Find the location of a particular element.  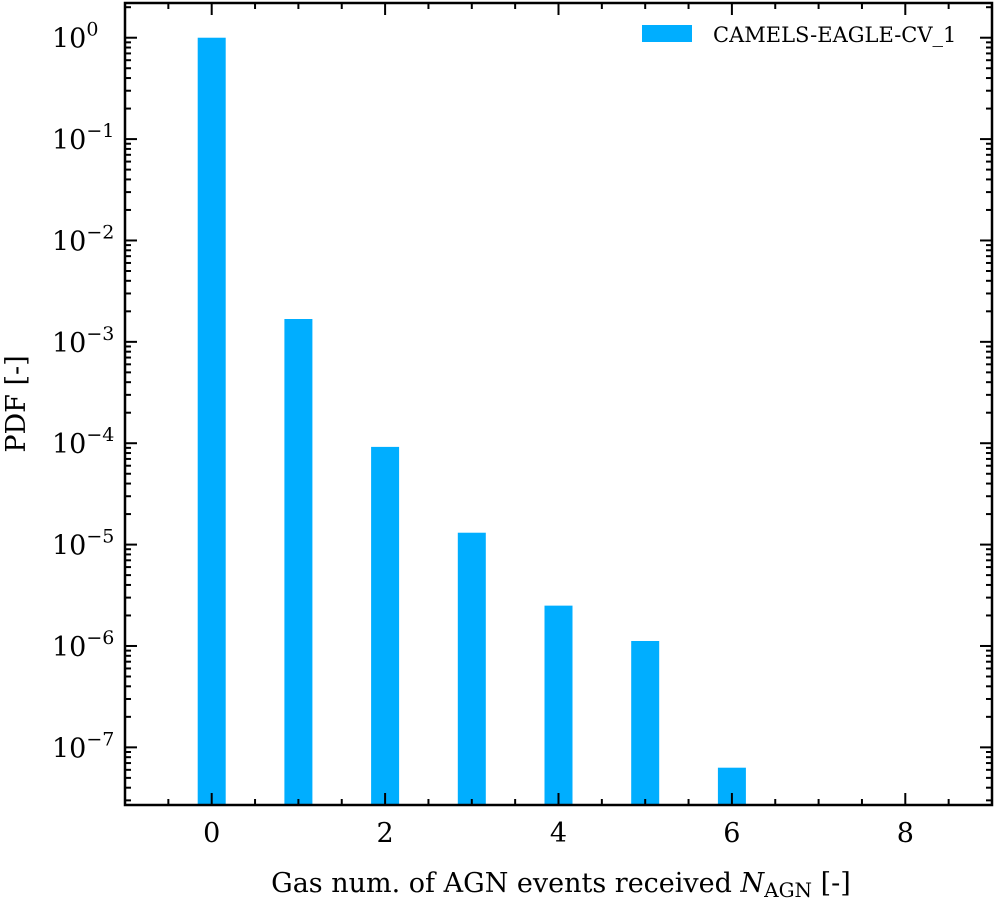

legend: CAMELS-EAGLE-CV_1 is located at coordinates (799, 35).